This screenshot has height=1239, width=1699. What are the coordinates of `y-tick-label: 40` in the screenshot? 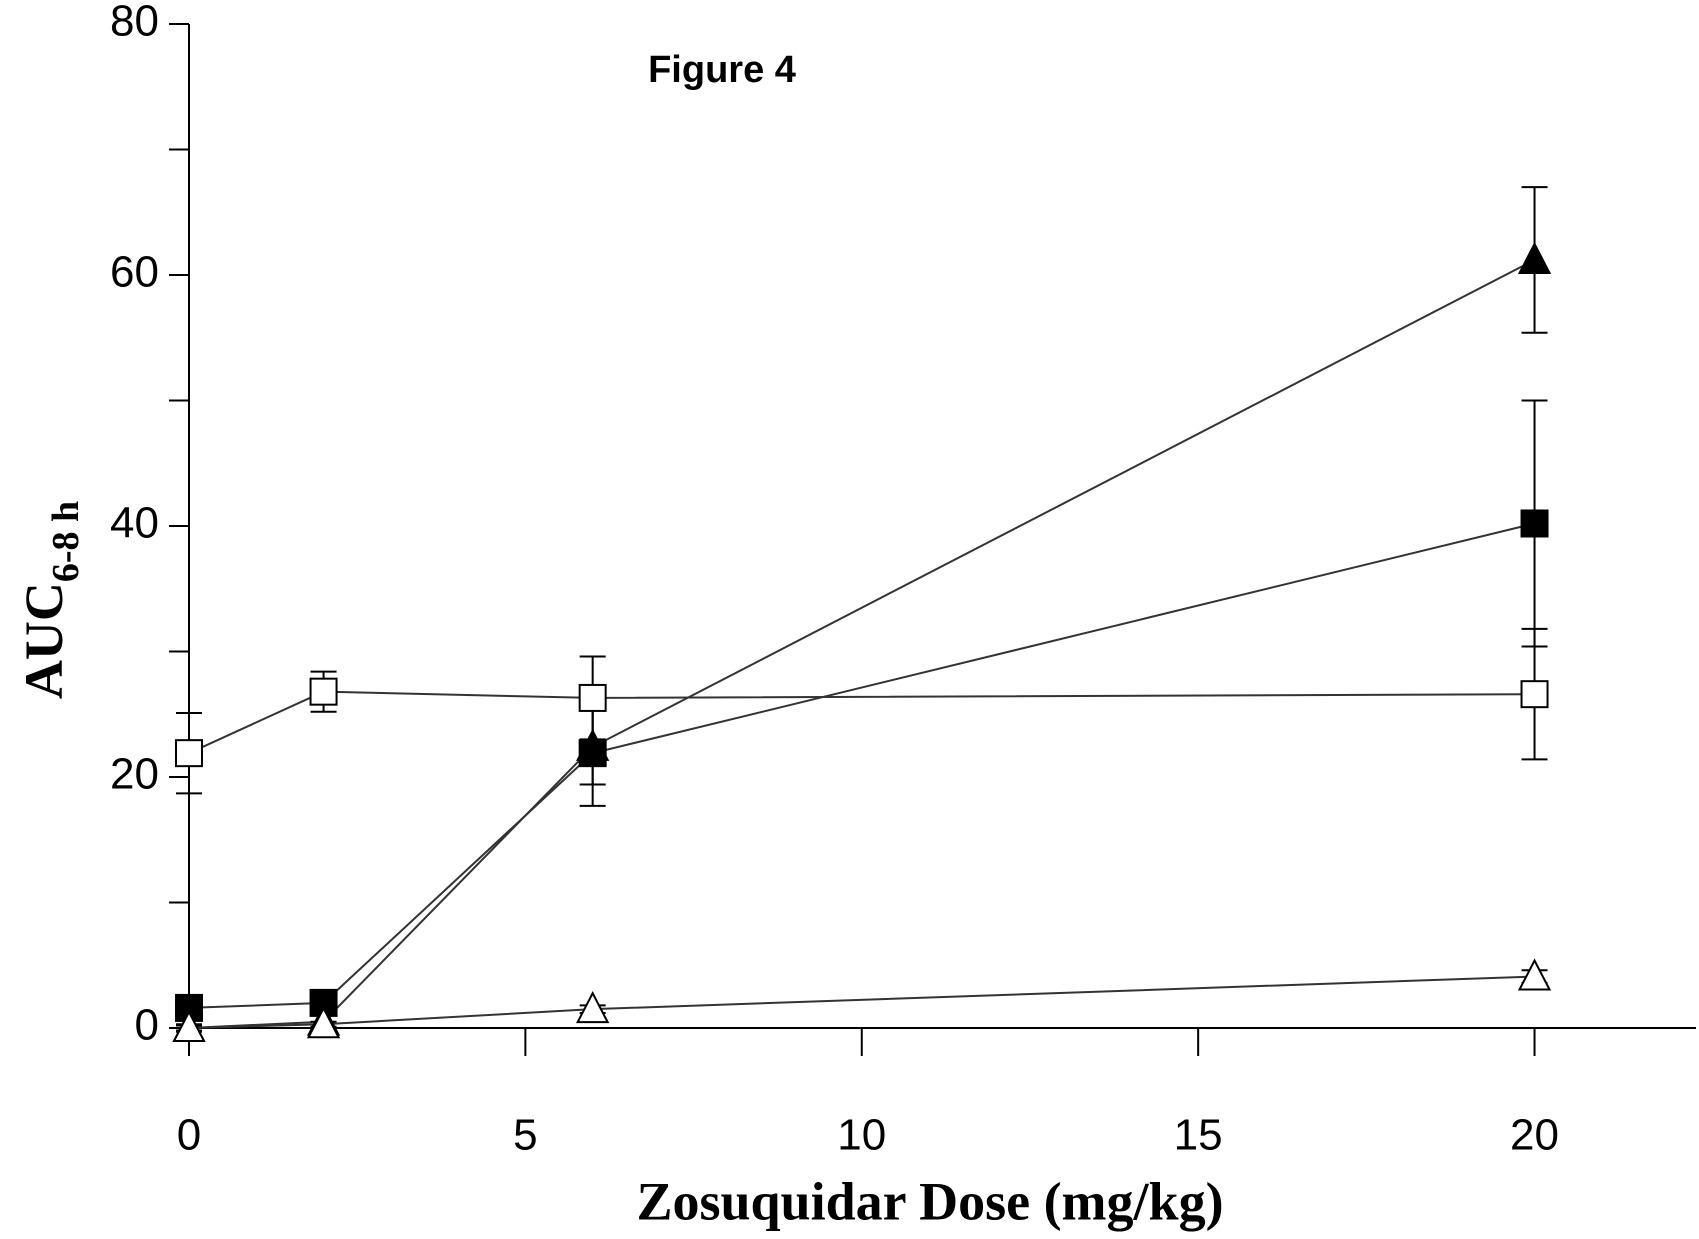 It's located at (134, 523).